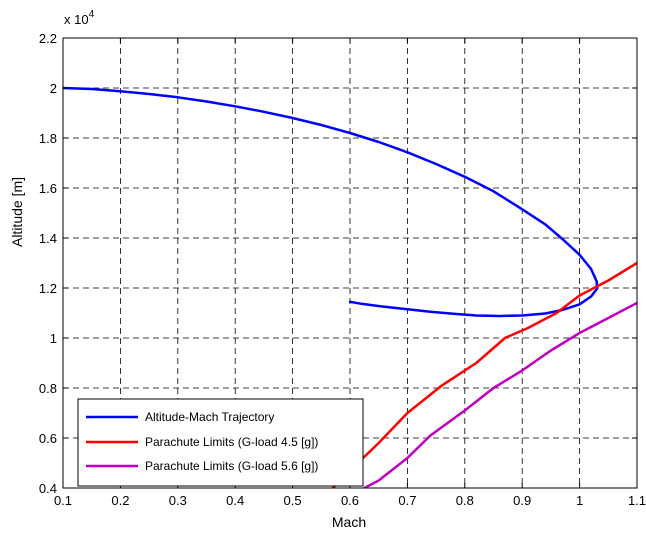  What do you see at coordinates (579, 500) in the screenshot?
I see `x-tick-label: 1` at bounding box center [579, 500].